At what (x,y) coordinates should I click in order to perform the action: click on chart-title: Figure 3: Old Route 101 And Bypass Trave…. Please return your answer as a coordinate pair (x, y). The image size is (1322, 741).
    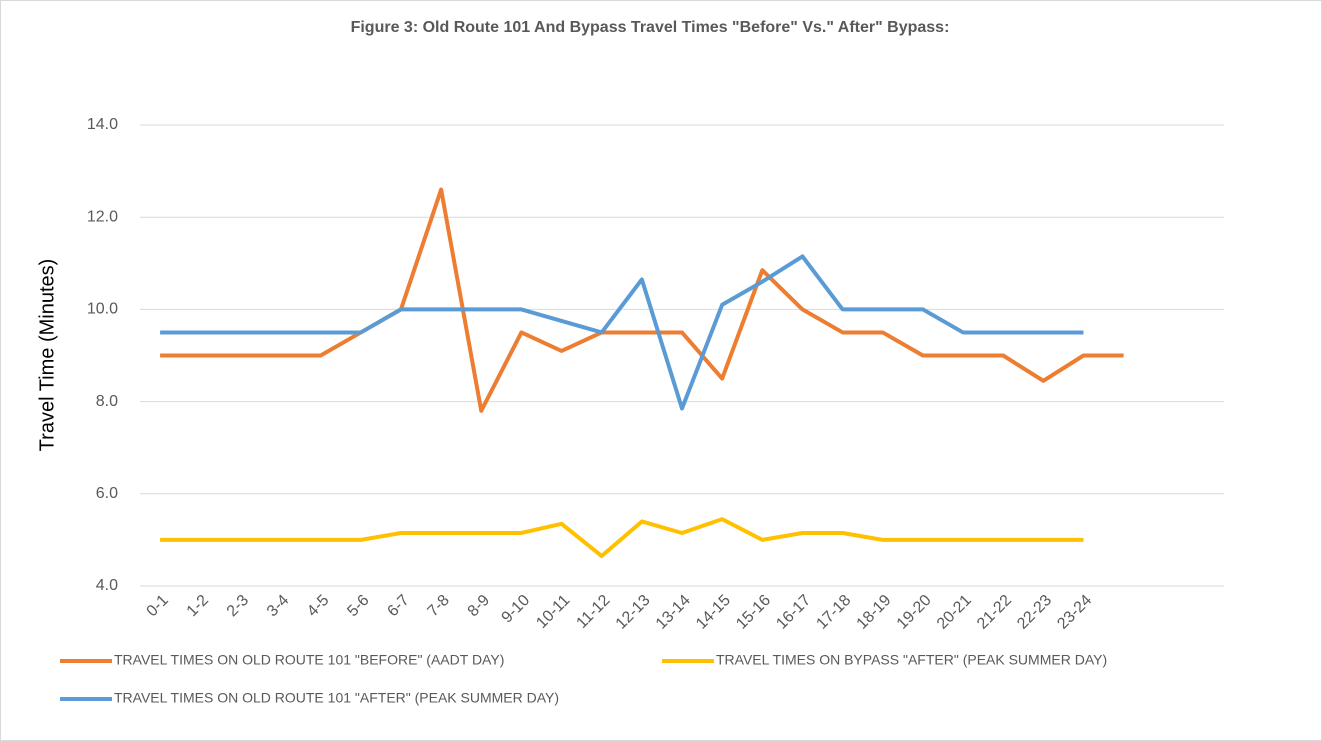
    Looking at the image, I should click on (650, 27).